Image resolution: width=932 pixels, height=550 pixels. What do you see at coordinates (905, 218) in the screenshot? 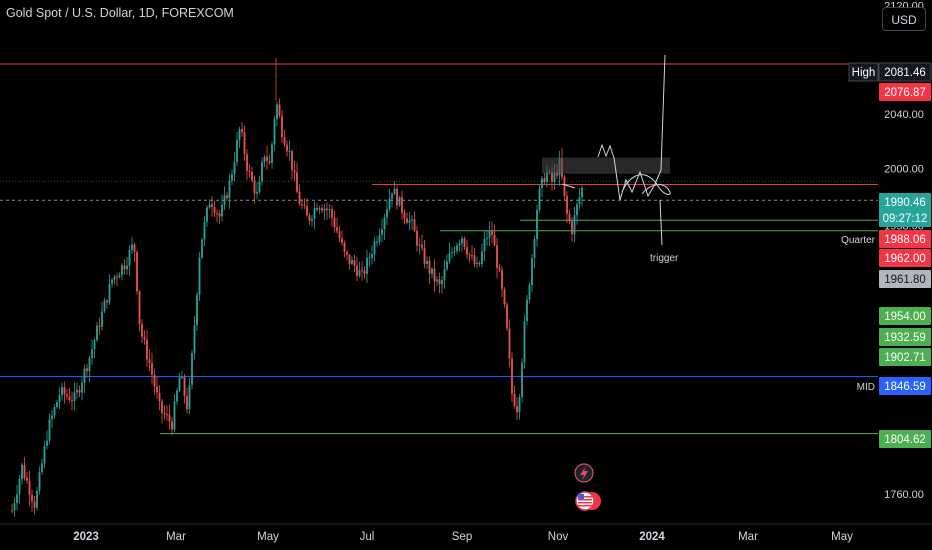
I see `price-marker-countdown: 09:27:12` at bounding box center [905, 218].